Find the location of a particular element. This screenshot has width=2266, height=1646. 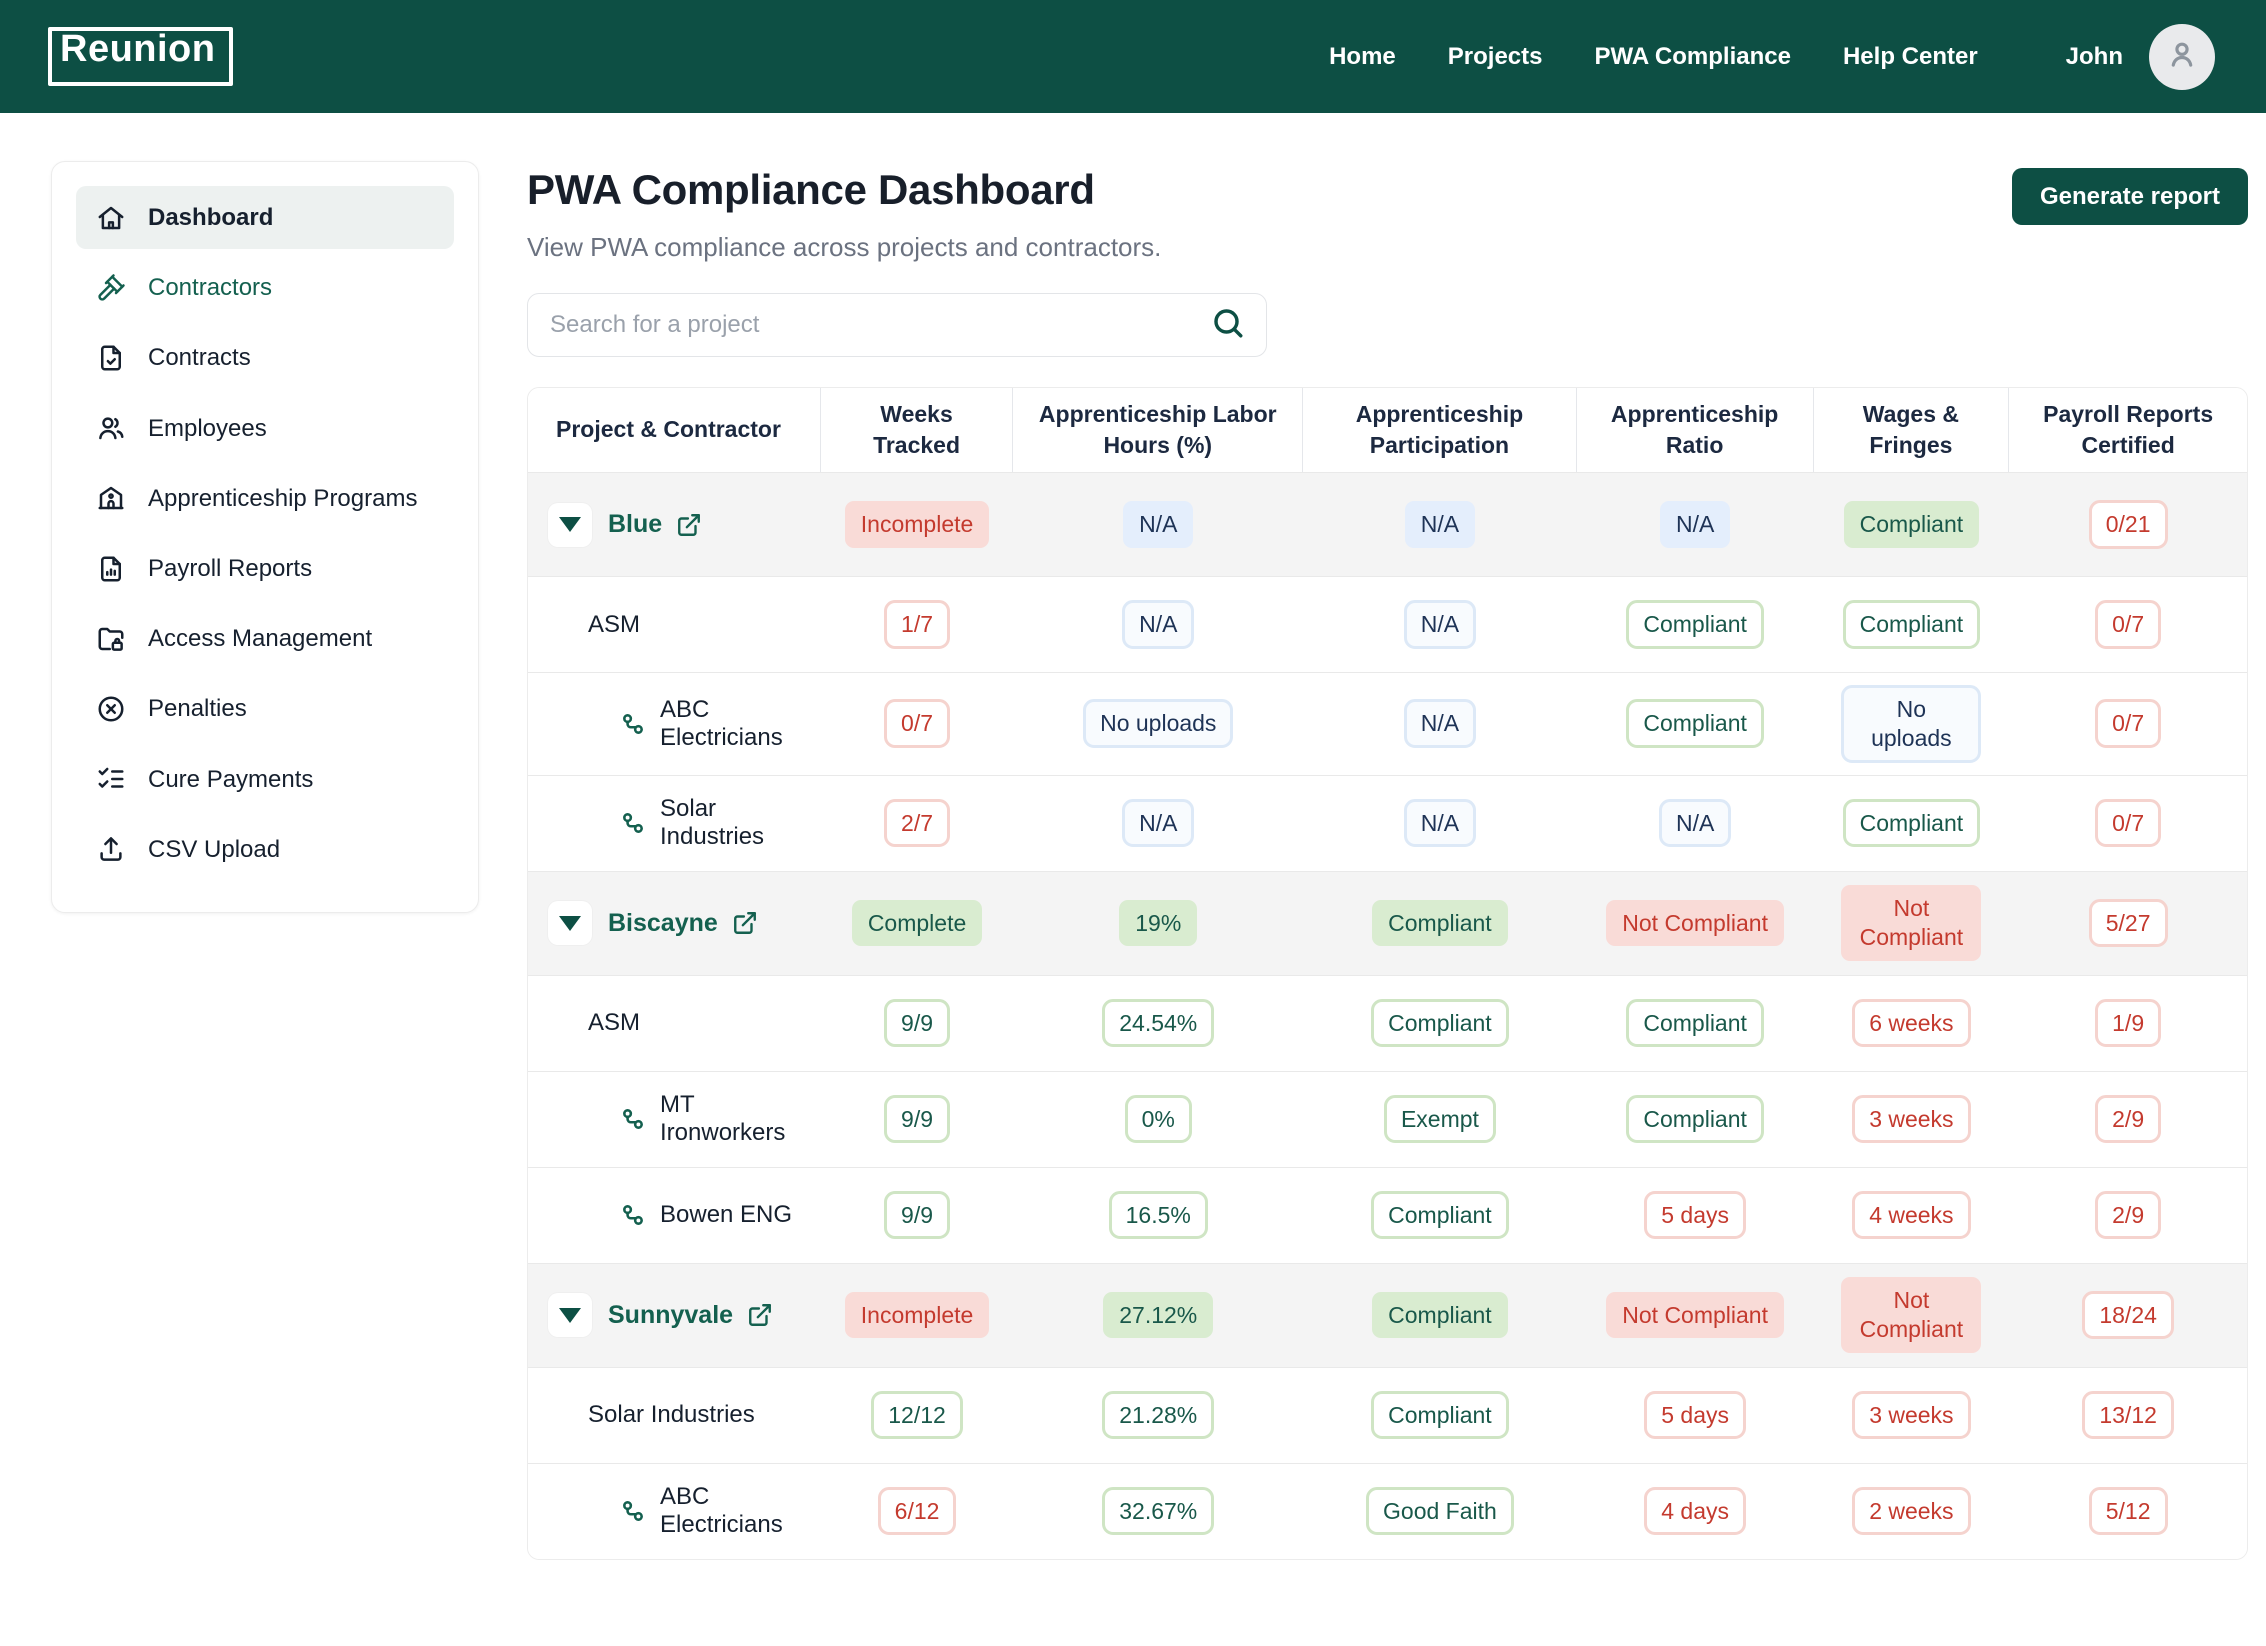

sidebar-item-access-management: Access Management is located at coordinates (265, 638).